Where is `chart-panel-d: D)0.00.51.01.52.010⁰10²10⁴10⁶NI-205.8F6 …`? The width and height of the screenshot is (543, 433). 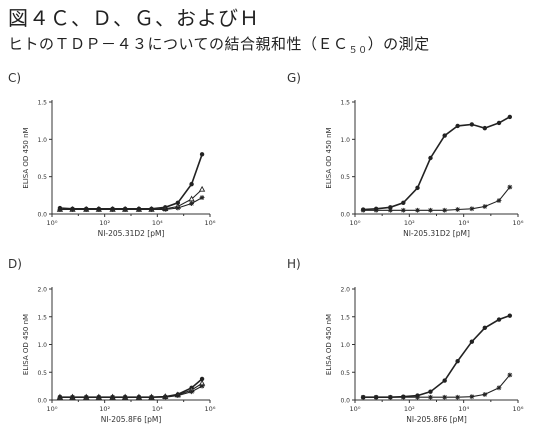
chart-panel-d: D)0.00.51.01.52.010⁰10²10⁴10⁶NI-205.8F6 … is located at coordinates (112, 340).